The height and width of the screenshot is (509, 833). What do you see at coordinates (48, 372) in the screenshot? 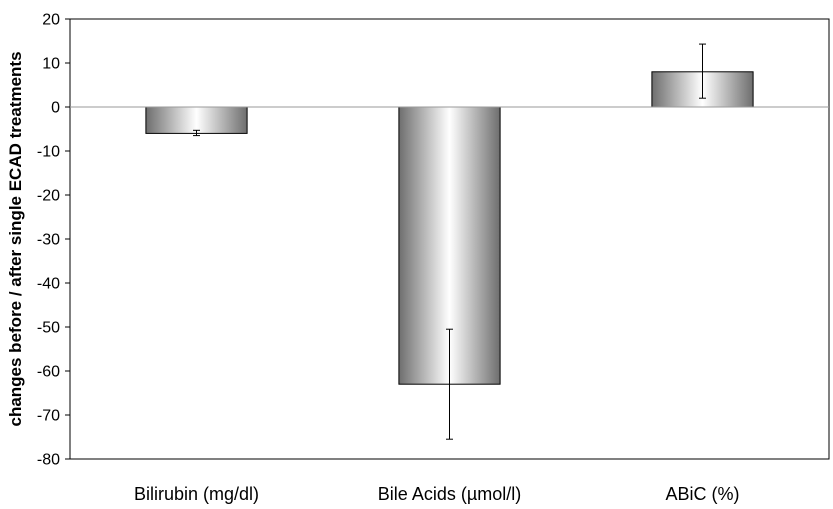
I see `y-tick-label-8: -60` at bounding box center [48, 372].